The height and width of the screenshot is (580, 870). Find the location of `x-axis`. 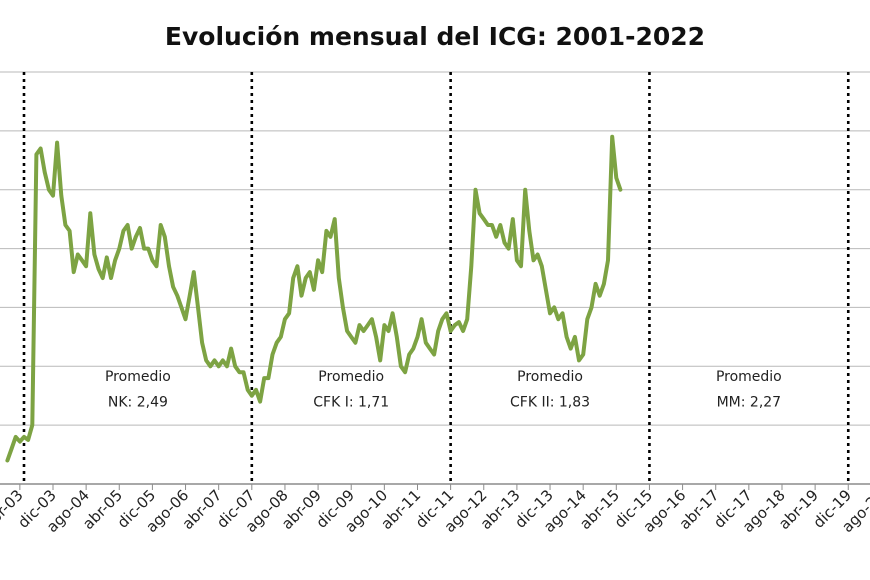

x-axis is located at coordinates (434, 487).